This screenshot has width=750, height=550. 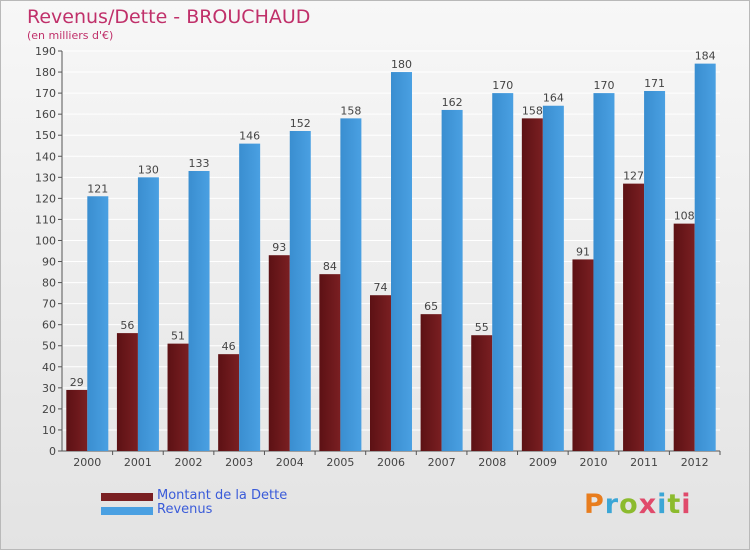 What do you see at coordinates (45, 156) in the screenshot?
I see `y-tick-label: 140` at bounding box center [45, 156].